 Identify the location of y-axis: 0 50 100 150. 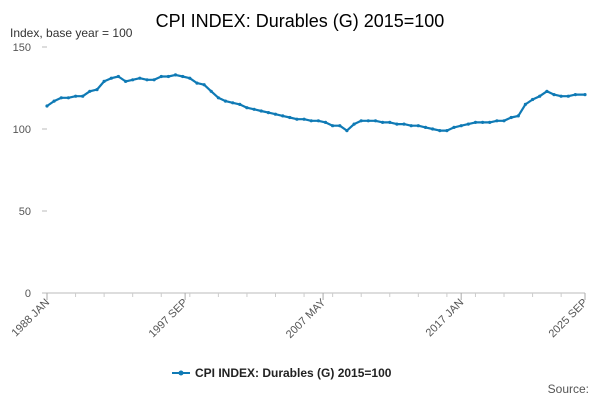
(30, 171).